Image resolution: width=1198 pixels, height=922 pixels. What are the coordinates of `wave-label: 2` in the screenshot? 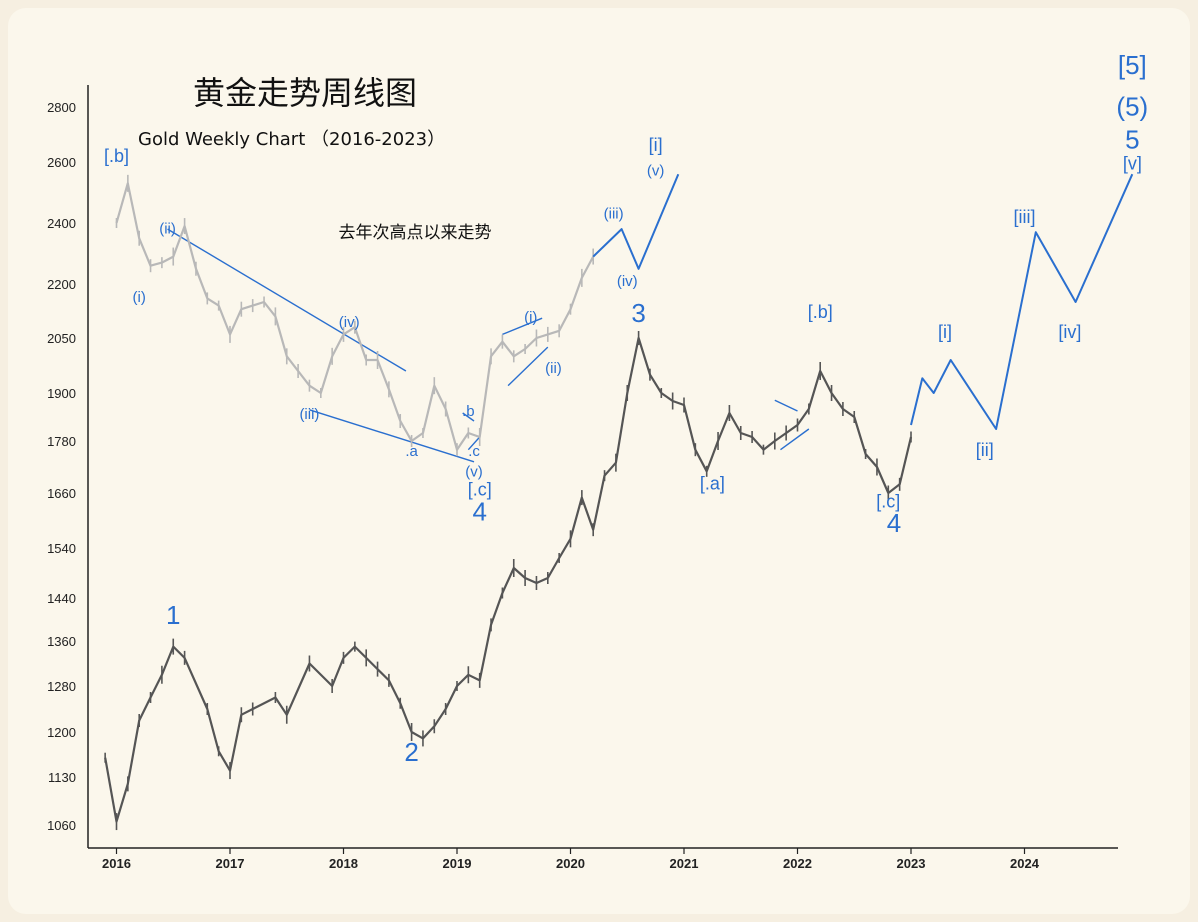 It's located at (411, 752).